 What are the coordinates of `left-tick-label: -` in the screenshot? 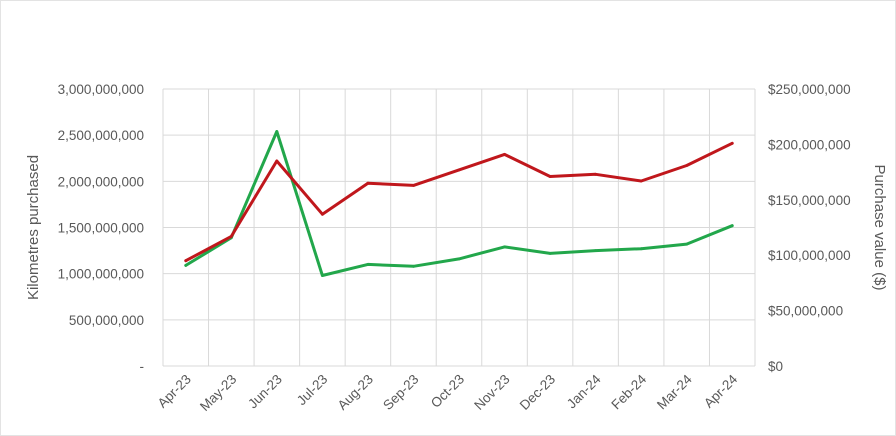 It's located at (142, 366).